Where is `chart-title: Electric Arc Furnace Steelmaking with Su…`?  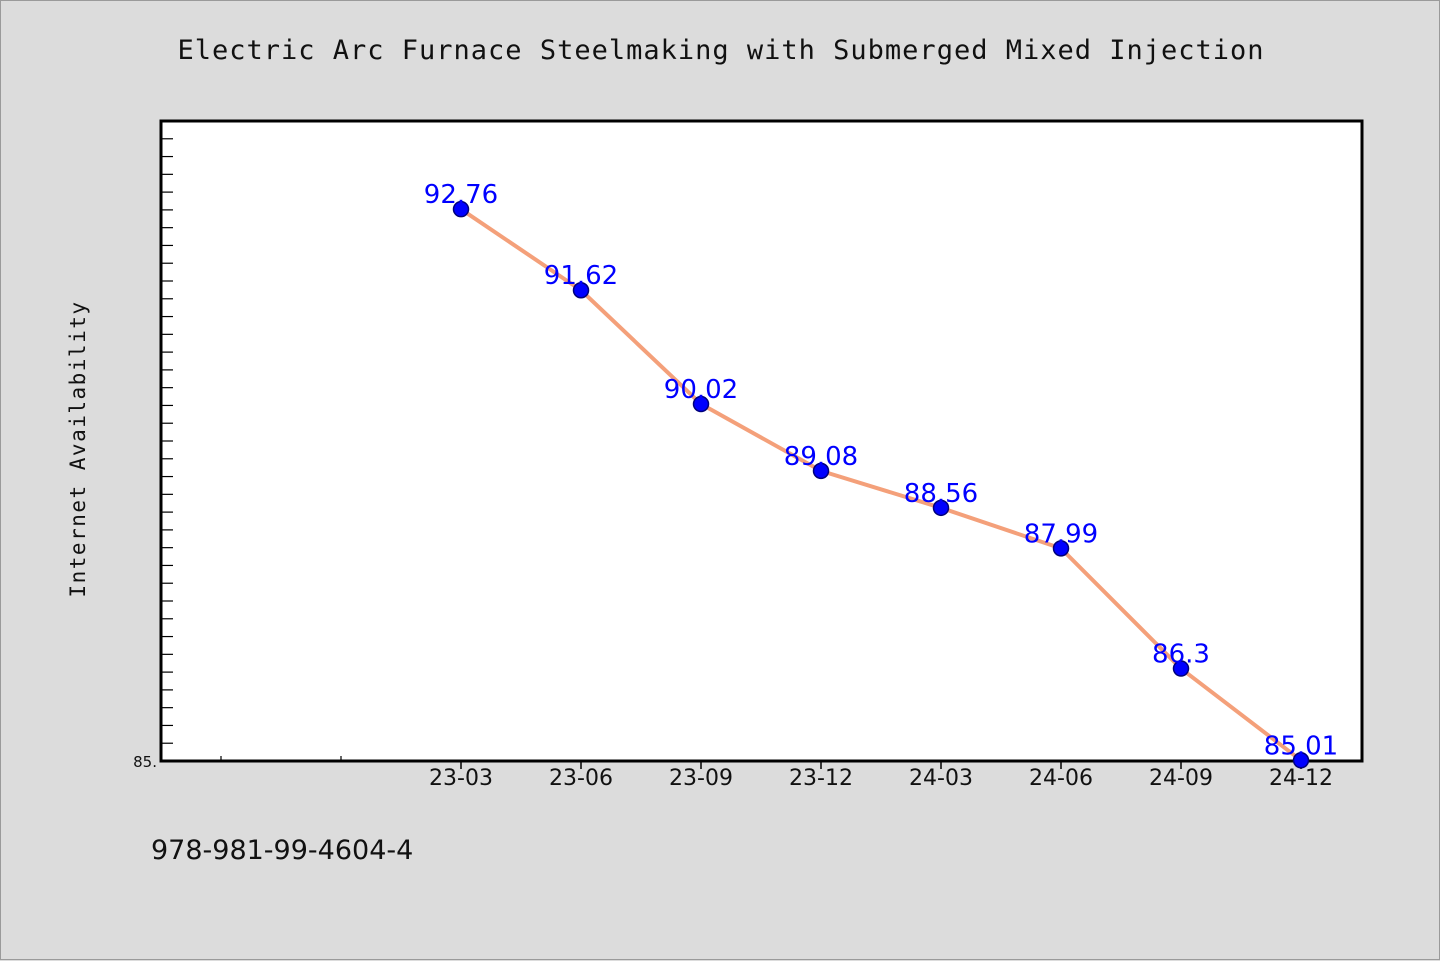 chart-title: Electric Arc Furnace Steelmaking with Su… is located at coordinates (721, 50).